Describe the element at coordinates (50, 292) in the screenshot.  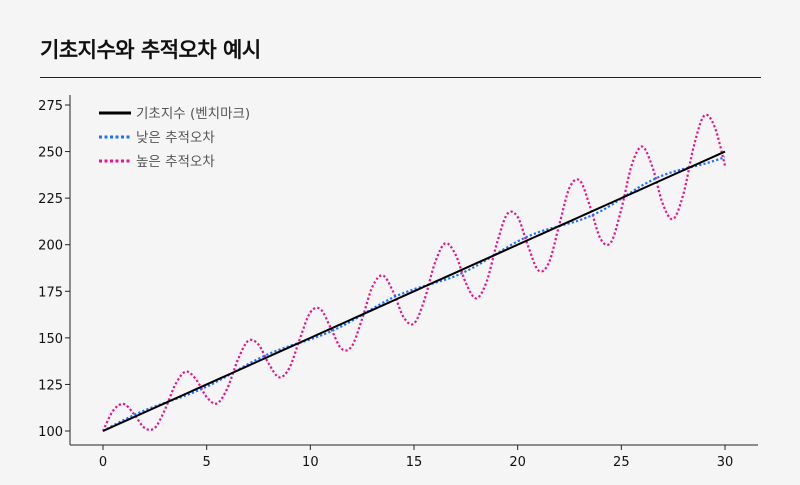
I see `y-tick-label: 175` at that location.